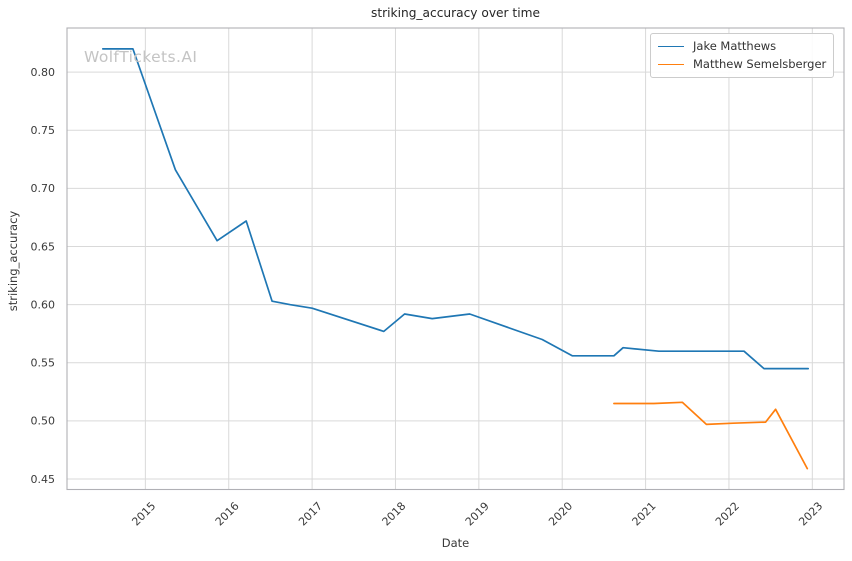 This screenshot has width=852, height=561. I want to click on x-tick-label: 2020, so click(560, 514).